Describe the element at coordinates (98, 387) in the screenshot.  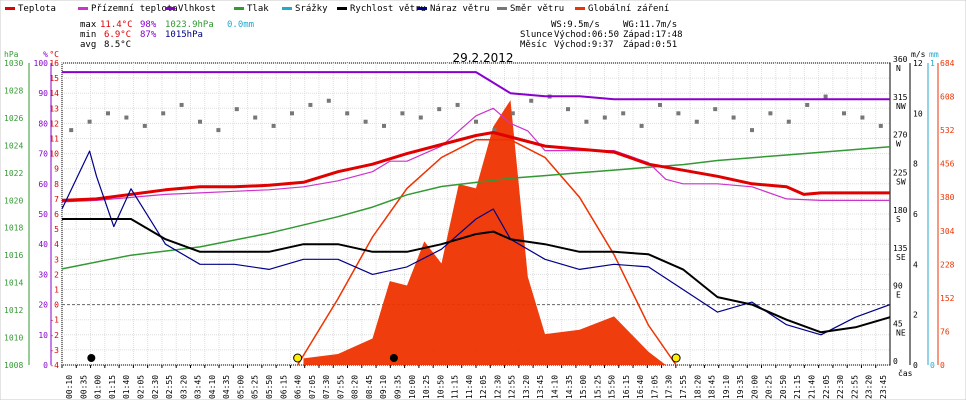
I see `x-tick-label: 01:00` at that location.